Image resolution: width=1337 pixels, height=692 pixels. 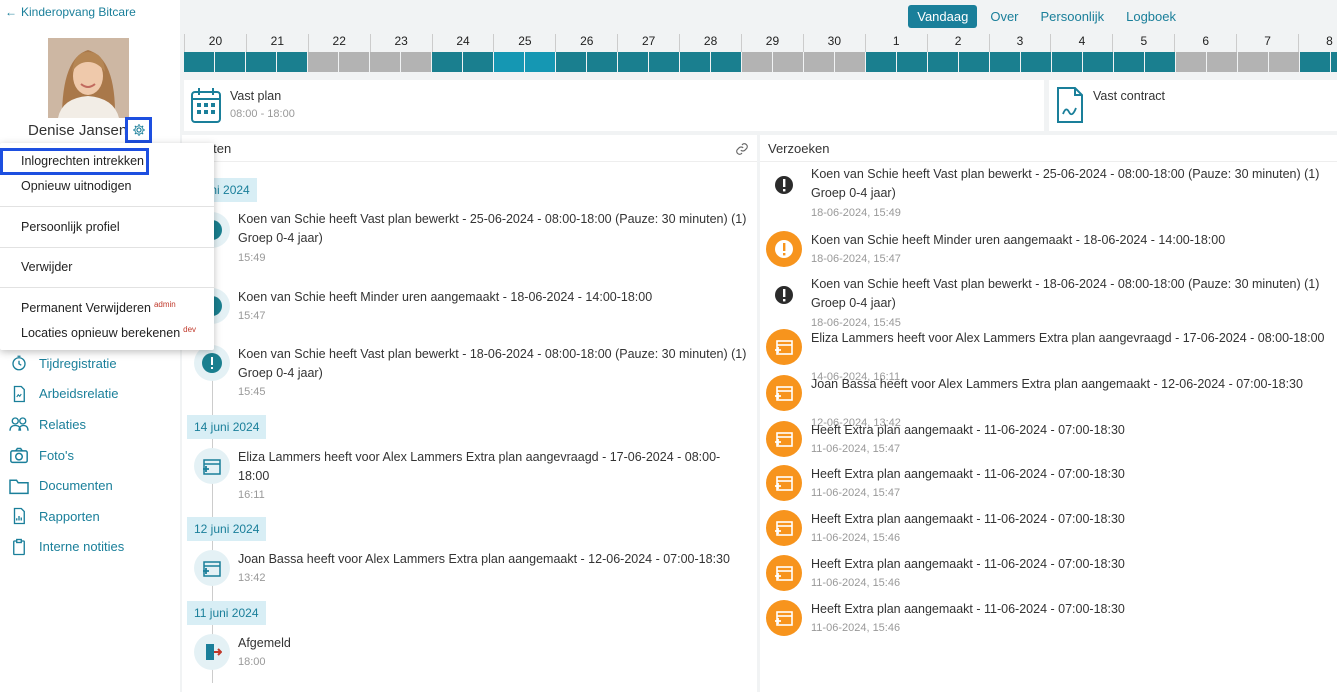 I want to click on nav-item-arbeidsrelatie: Arbeidsrelatie, so click(x=93, y=394).